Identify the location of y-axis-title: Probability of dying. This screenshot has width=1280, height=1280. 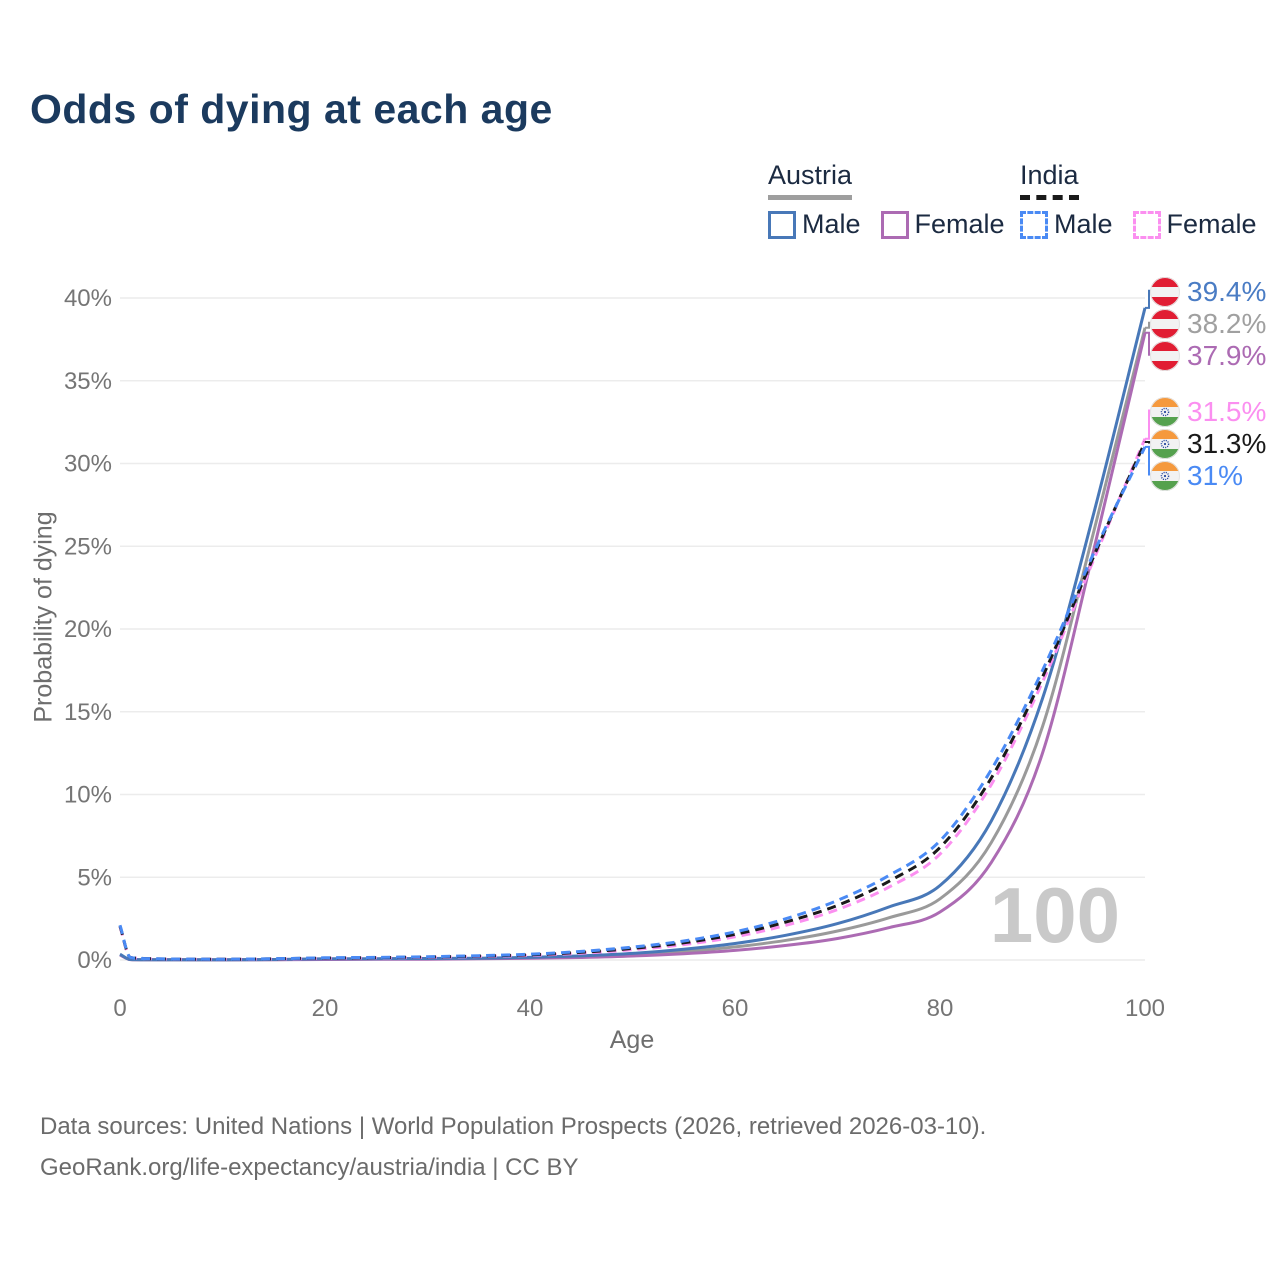
(43, 617).